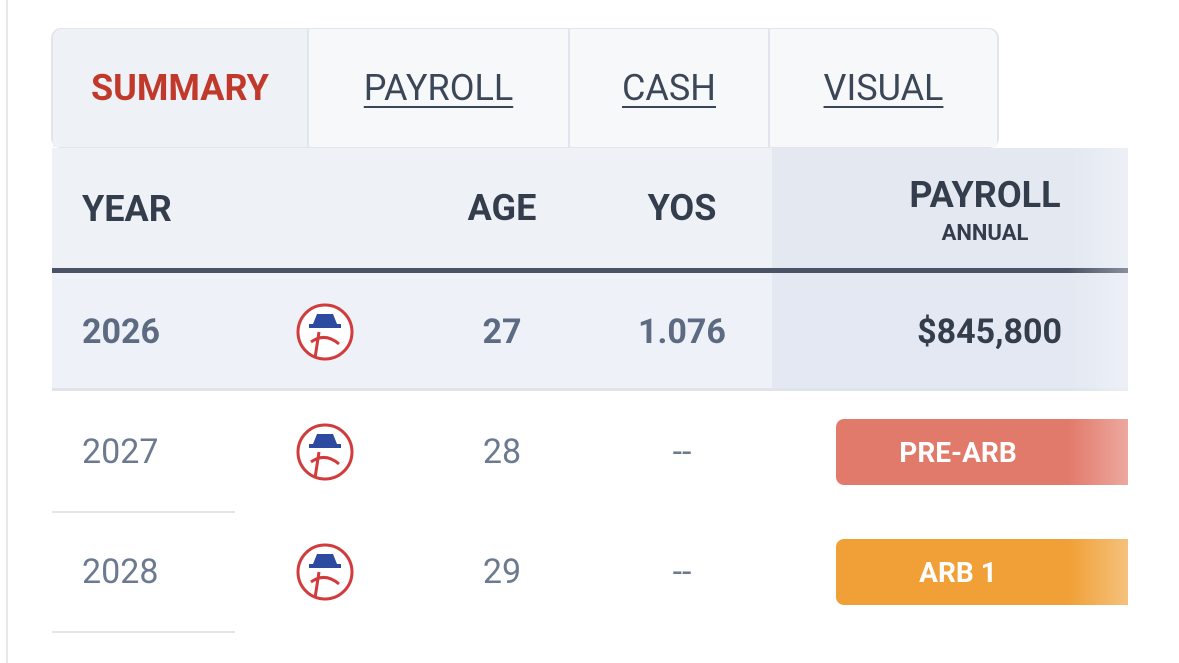  What do you see at coordinates (502, 332) in the screenshot?
I see `age: 27` at bounding box center [502, 332].